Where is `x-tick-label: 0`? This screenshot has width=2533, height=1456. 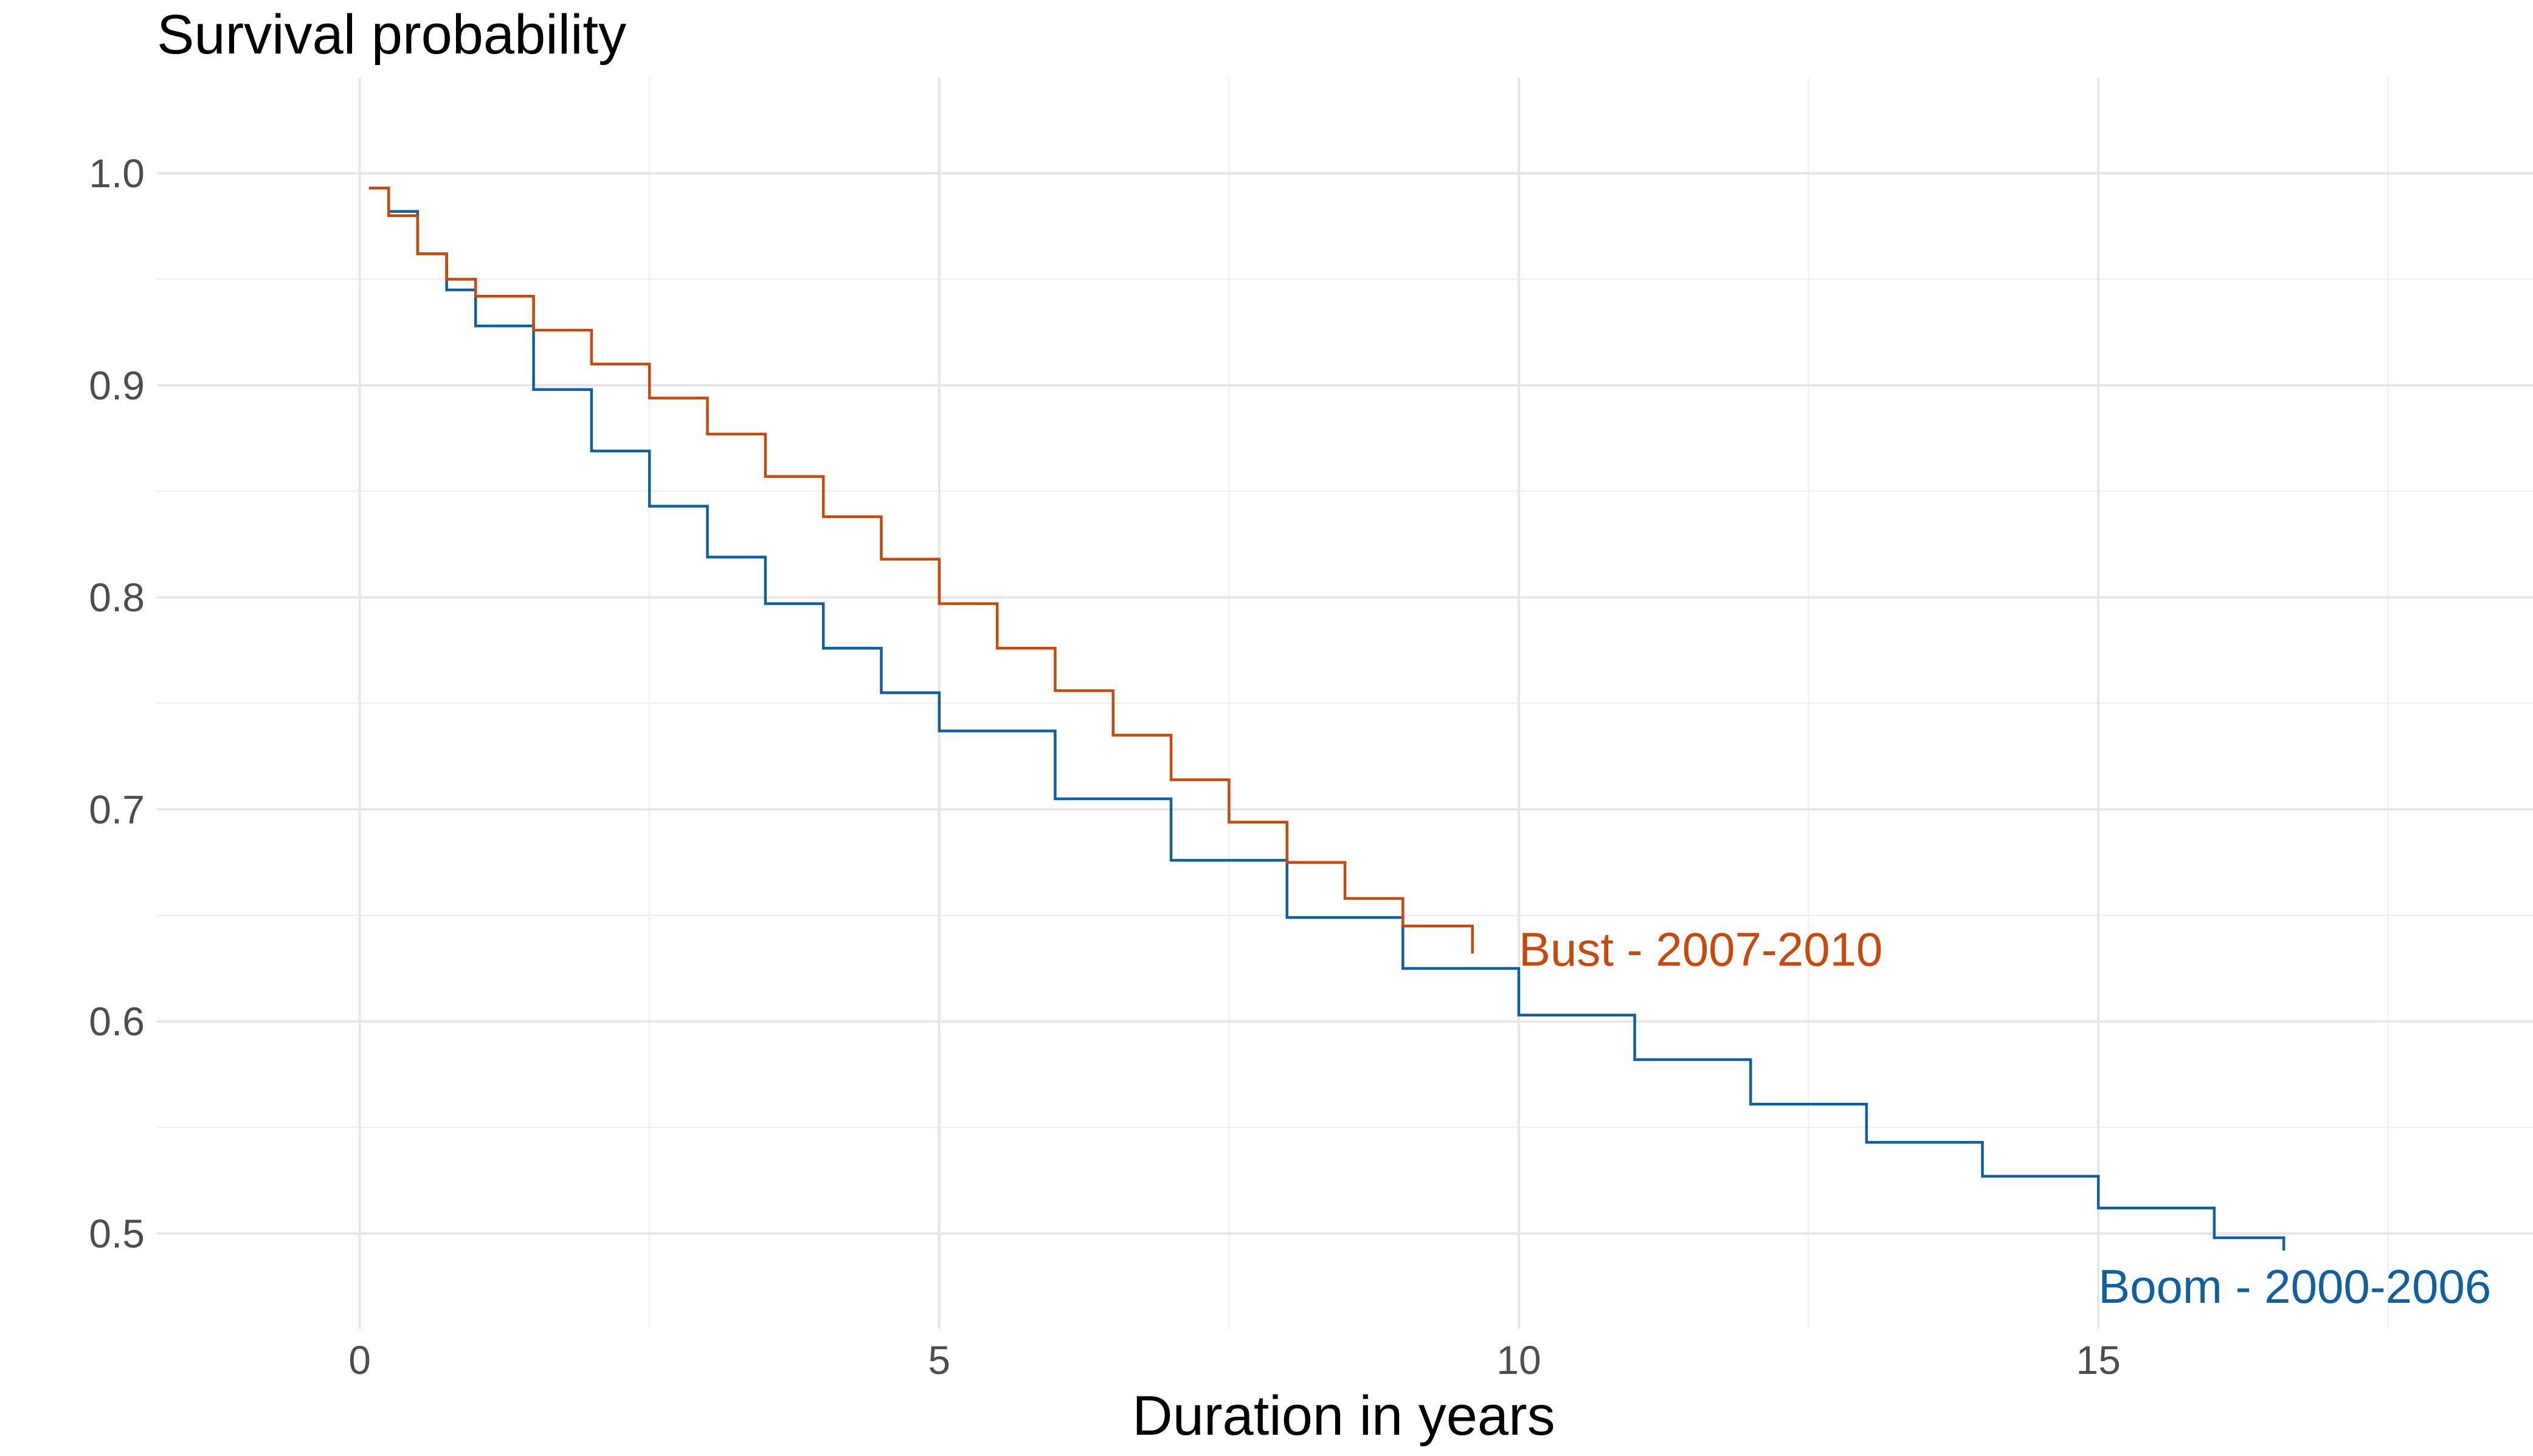
x-tick-label: 0 is located at coordinates (360, 1359).